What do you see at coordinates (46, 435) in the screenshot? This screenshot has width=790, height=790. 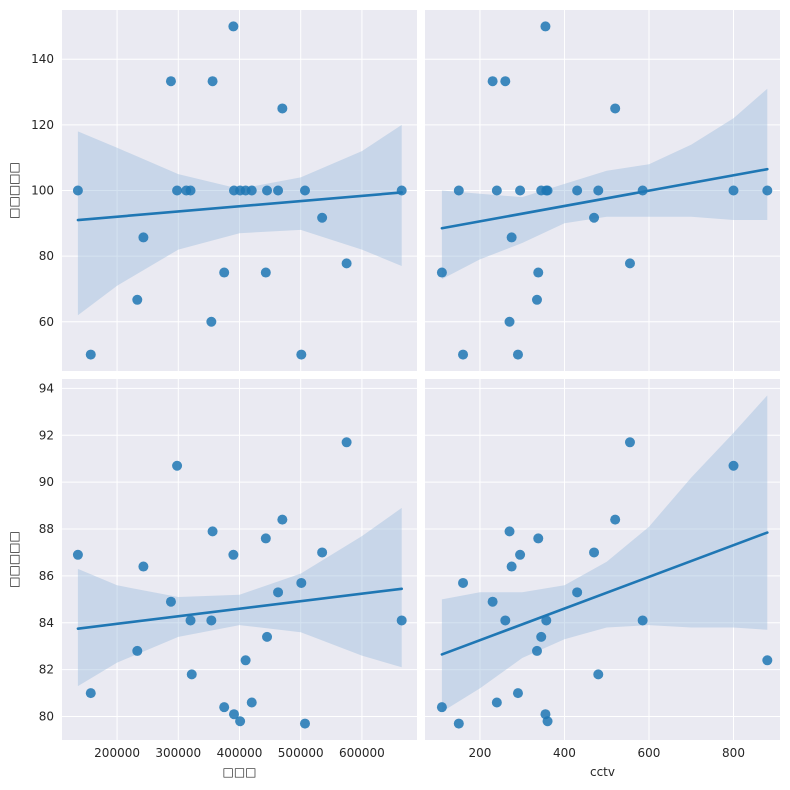 I see `y-tick-label: 92` at bounding box center [46, 435].